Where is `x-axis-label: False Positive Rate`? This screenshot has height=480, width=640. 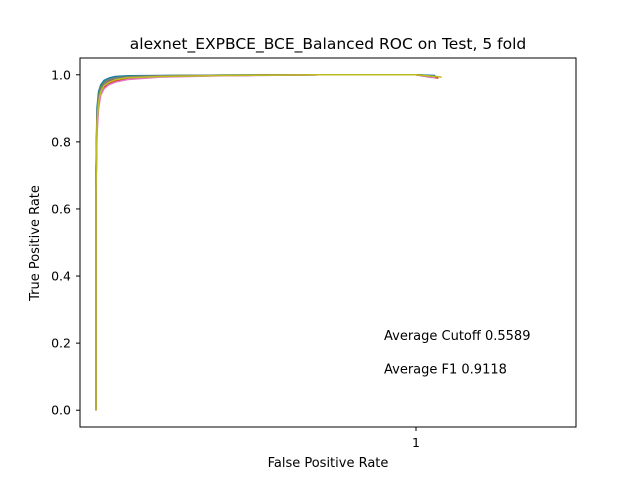 x-axis-label: False Positive Rate is located at coordinates (328, 463).